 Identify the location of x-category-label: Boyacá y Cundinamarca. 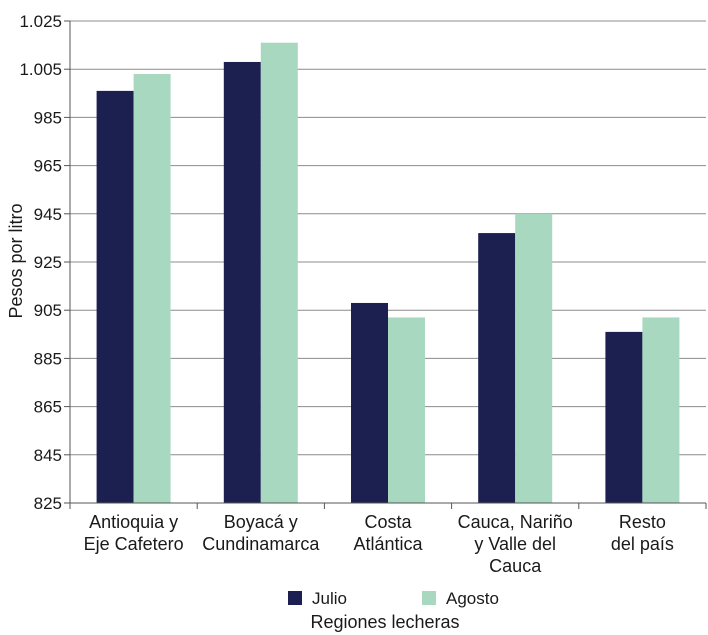
(261, 533).